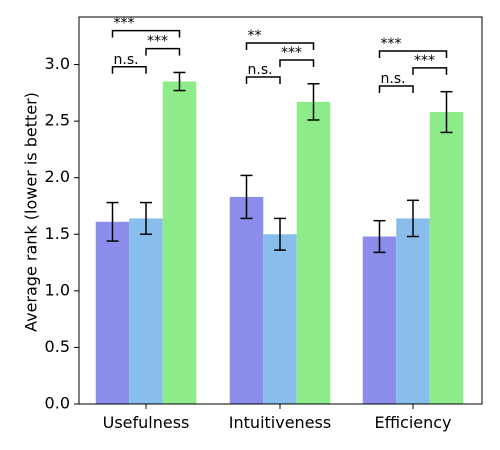 Image resolution: width=500 pixels, height=450 pixels. Describe the element at coordinates (391, 44) in the screenshot. I see `significance-label-9: ***` at that location.